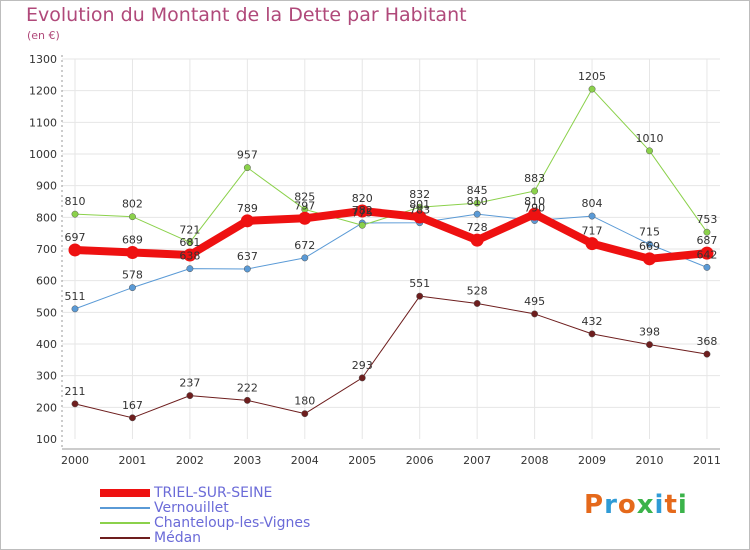  Describe the element at coordinates (671, 505) in the screenshot. I see `logo-letter: t` at that location.